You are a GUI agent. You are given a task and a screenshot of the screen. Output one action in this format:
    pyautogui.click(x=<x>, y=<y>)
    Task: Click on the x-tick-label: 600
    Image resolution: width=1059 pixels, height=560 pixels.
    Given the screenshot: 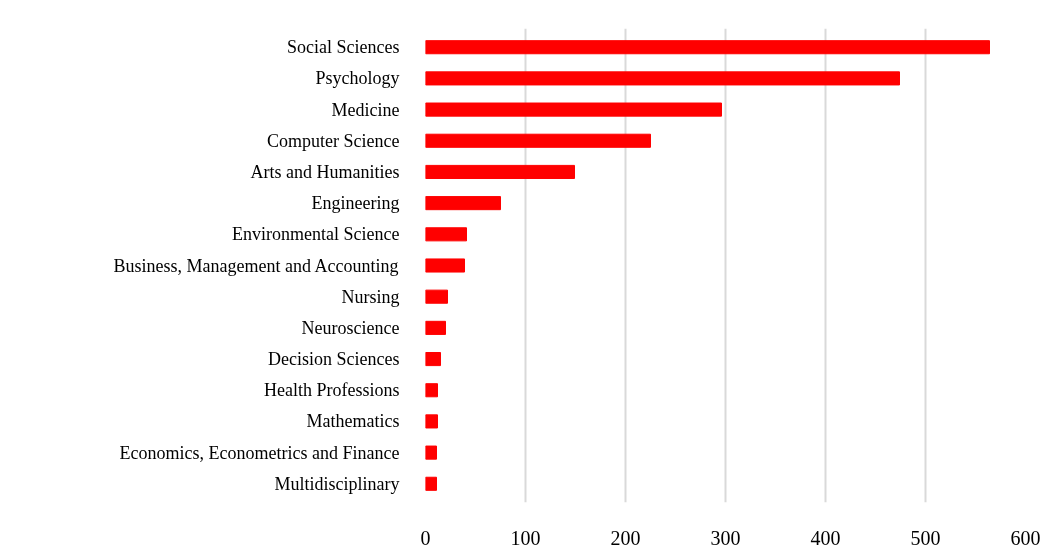 What is the action you would take?
    pyautogui.click(x=1025, y=537)
    